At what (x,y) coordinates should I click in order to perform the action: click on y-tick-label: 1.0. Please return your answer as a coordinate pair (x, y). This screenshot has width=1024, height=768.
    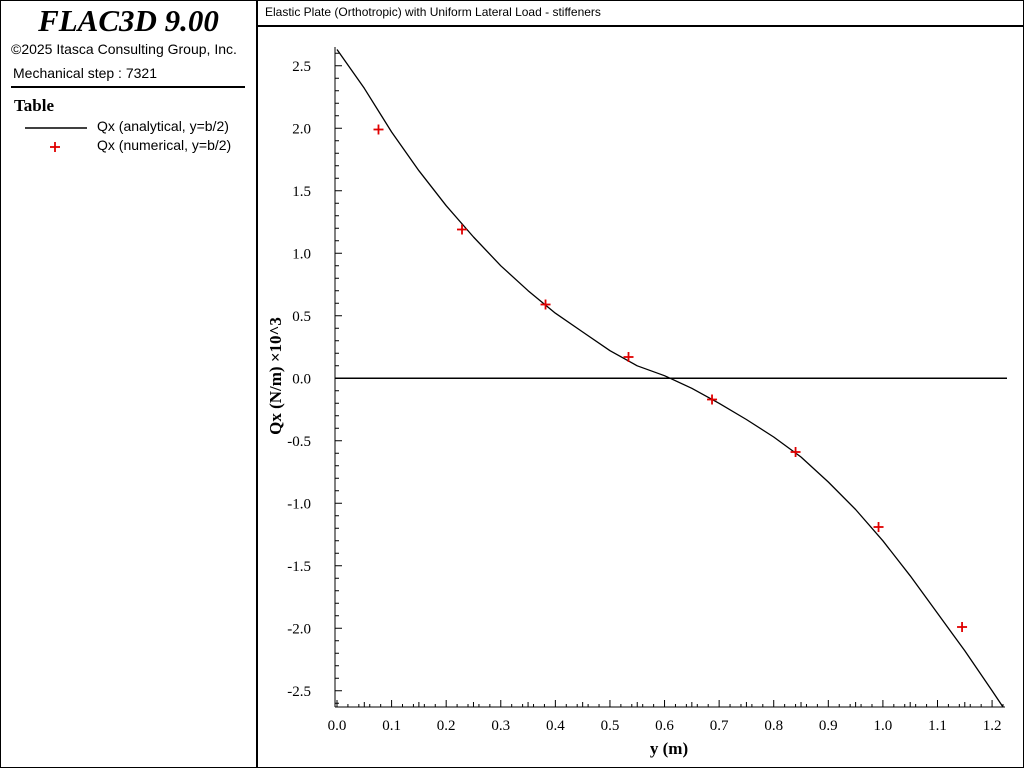
    Looking at the image, I should click on (301, 254).